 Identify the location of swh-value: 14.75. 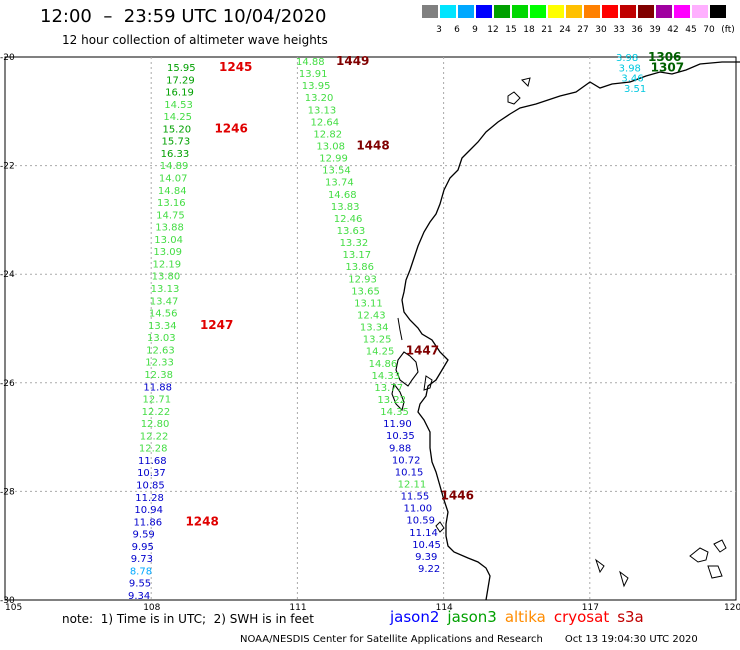
(170, 215).